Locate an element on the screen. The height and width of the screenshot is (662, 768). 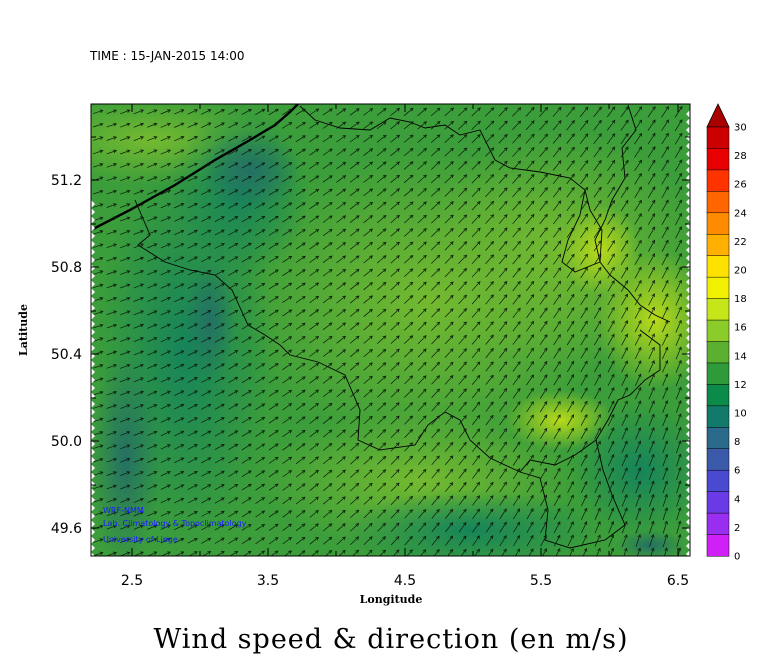
colorbar-swatch is located at coordinates (718, 137).